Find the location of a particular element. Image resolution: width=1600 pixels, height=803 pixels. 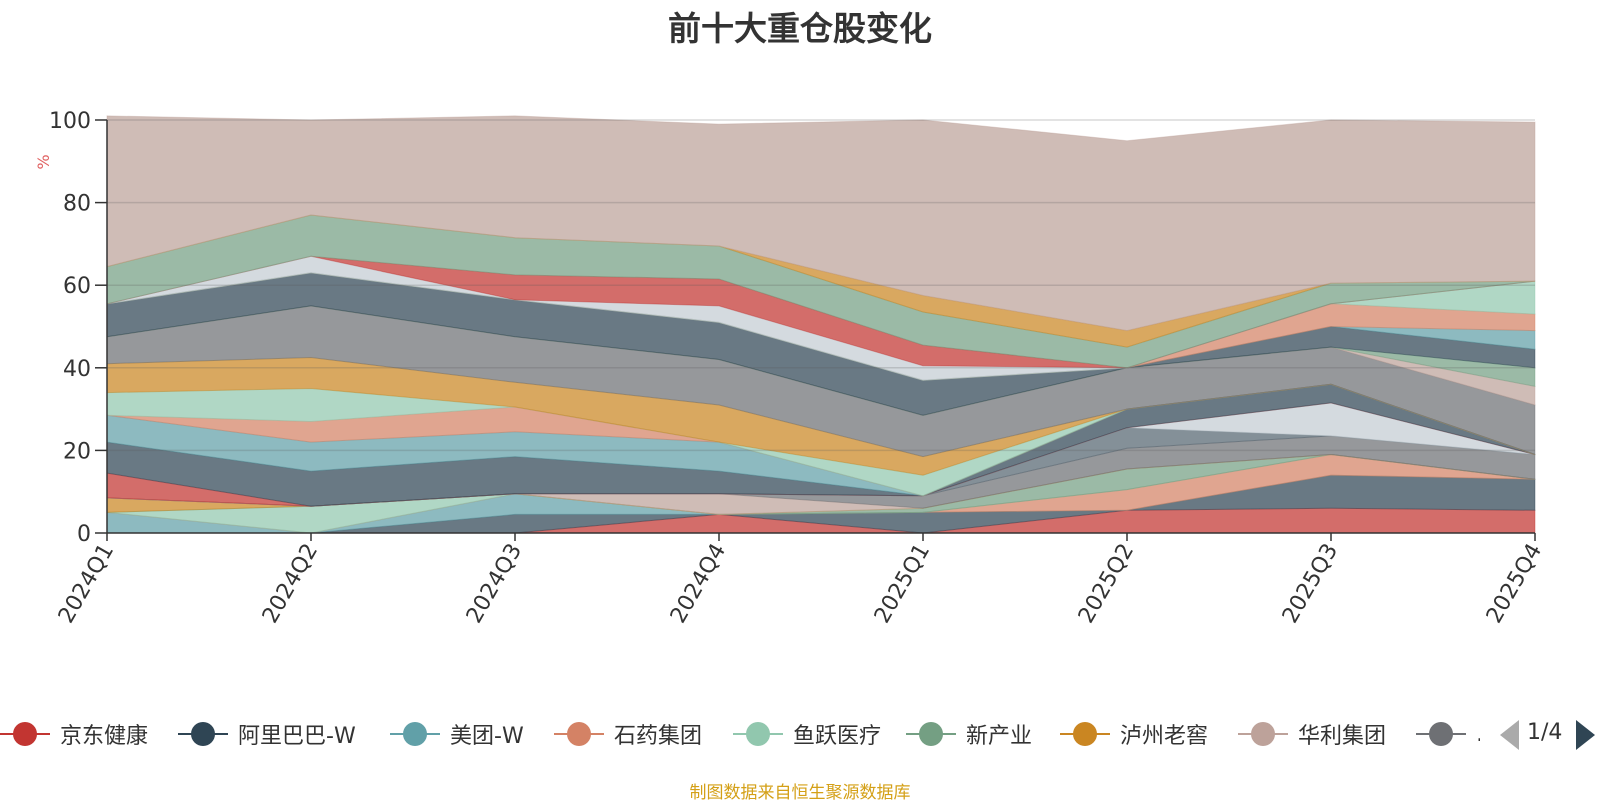

legend-item: 京东健康 is located at coordinates (74, 734).